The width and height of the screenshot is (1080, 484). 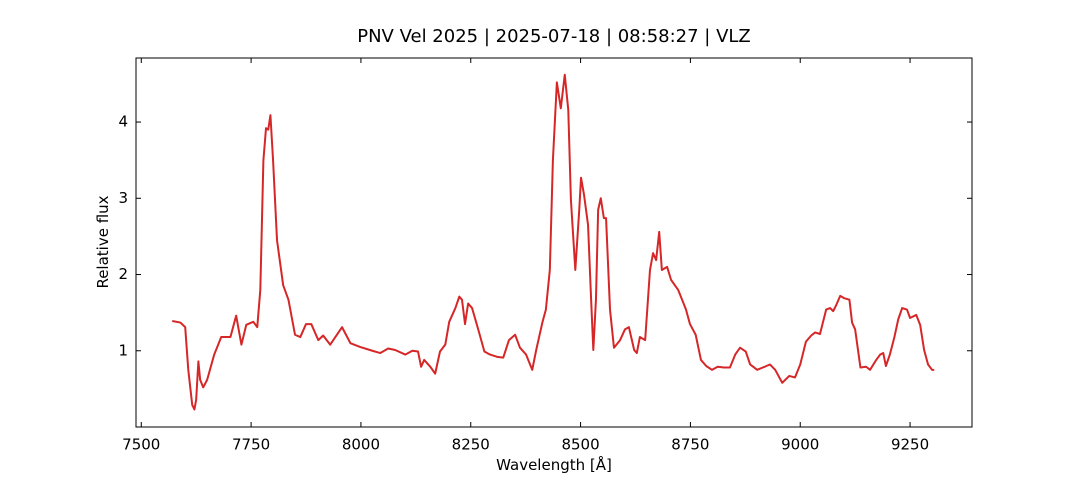 What do you see at coordinates (361, 445) in the screenshot?
I see `x-tick-label: 8000` at bounding box center [361, 445].